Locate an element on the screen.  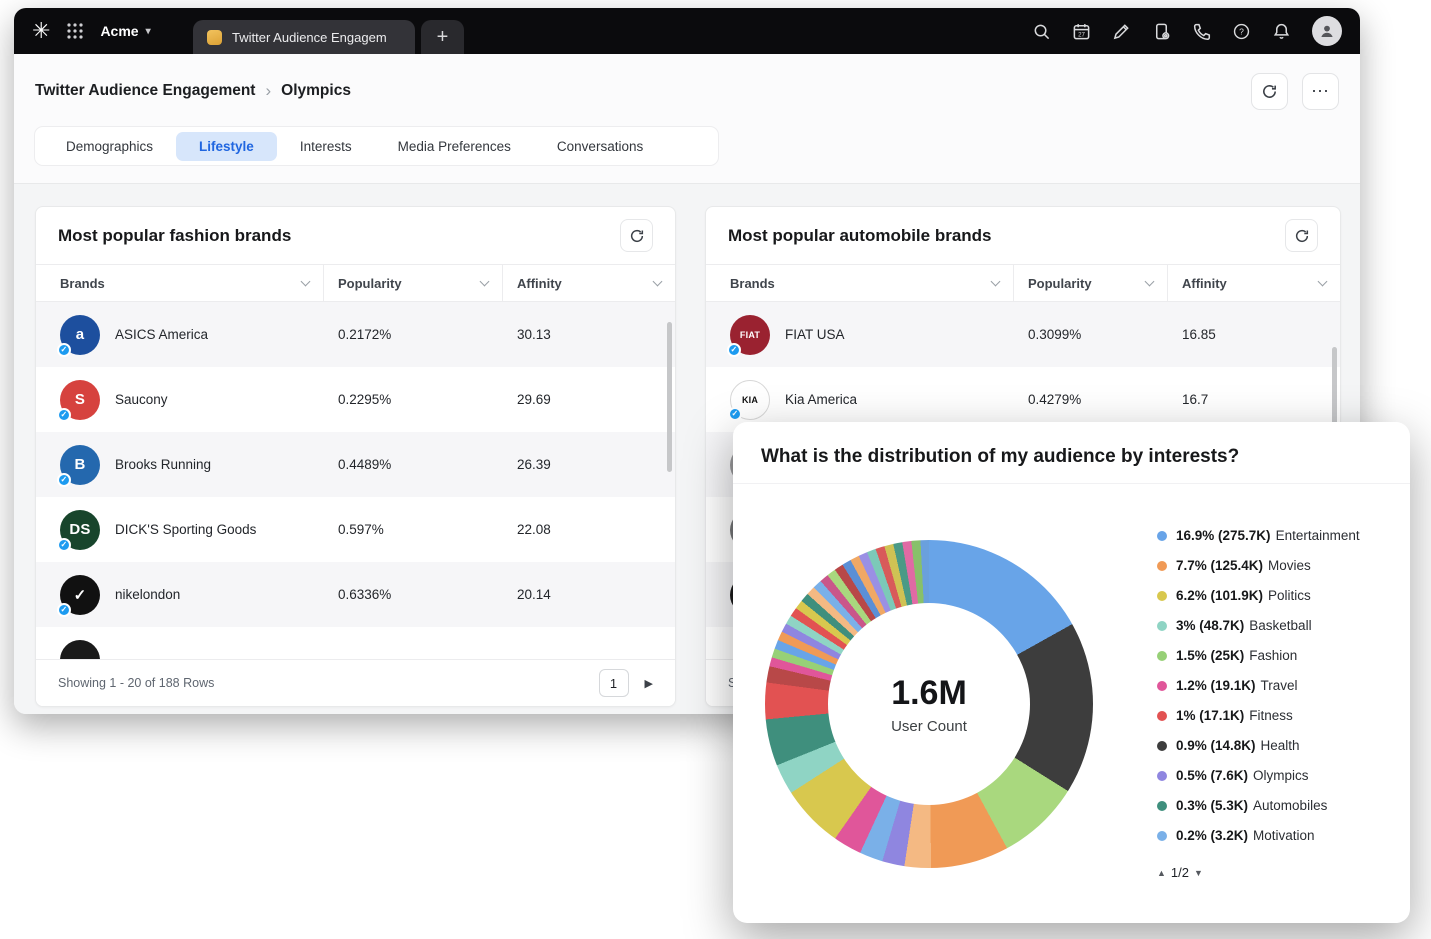
brand-name: ASICS America is located at coordinates (162, 334).